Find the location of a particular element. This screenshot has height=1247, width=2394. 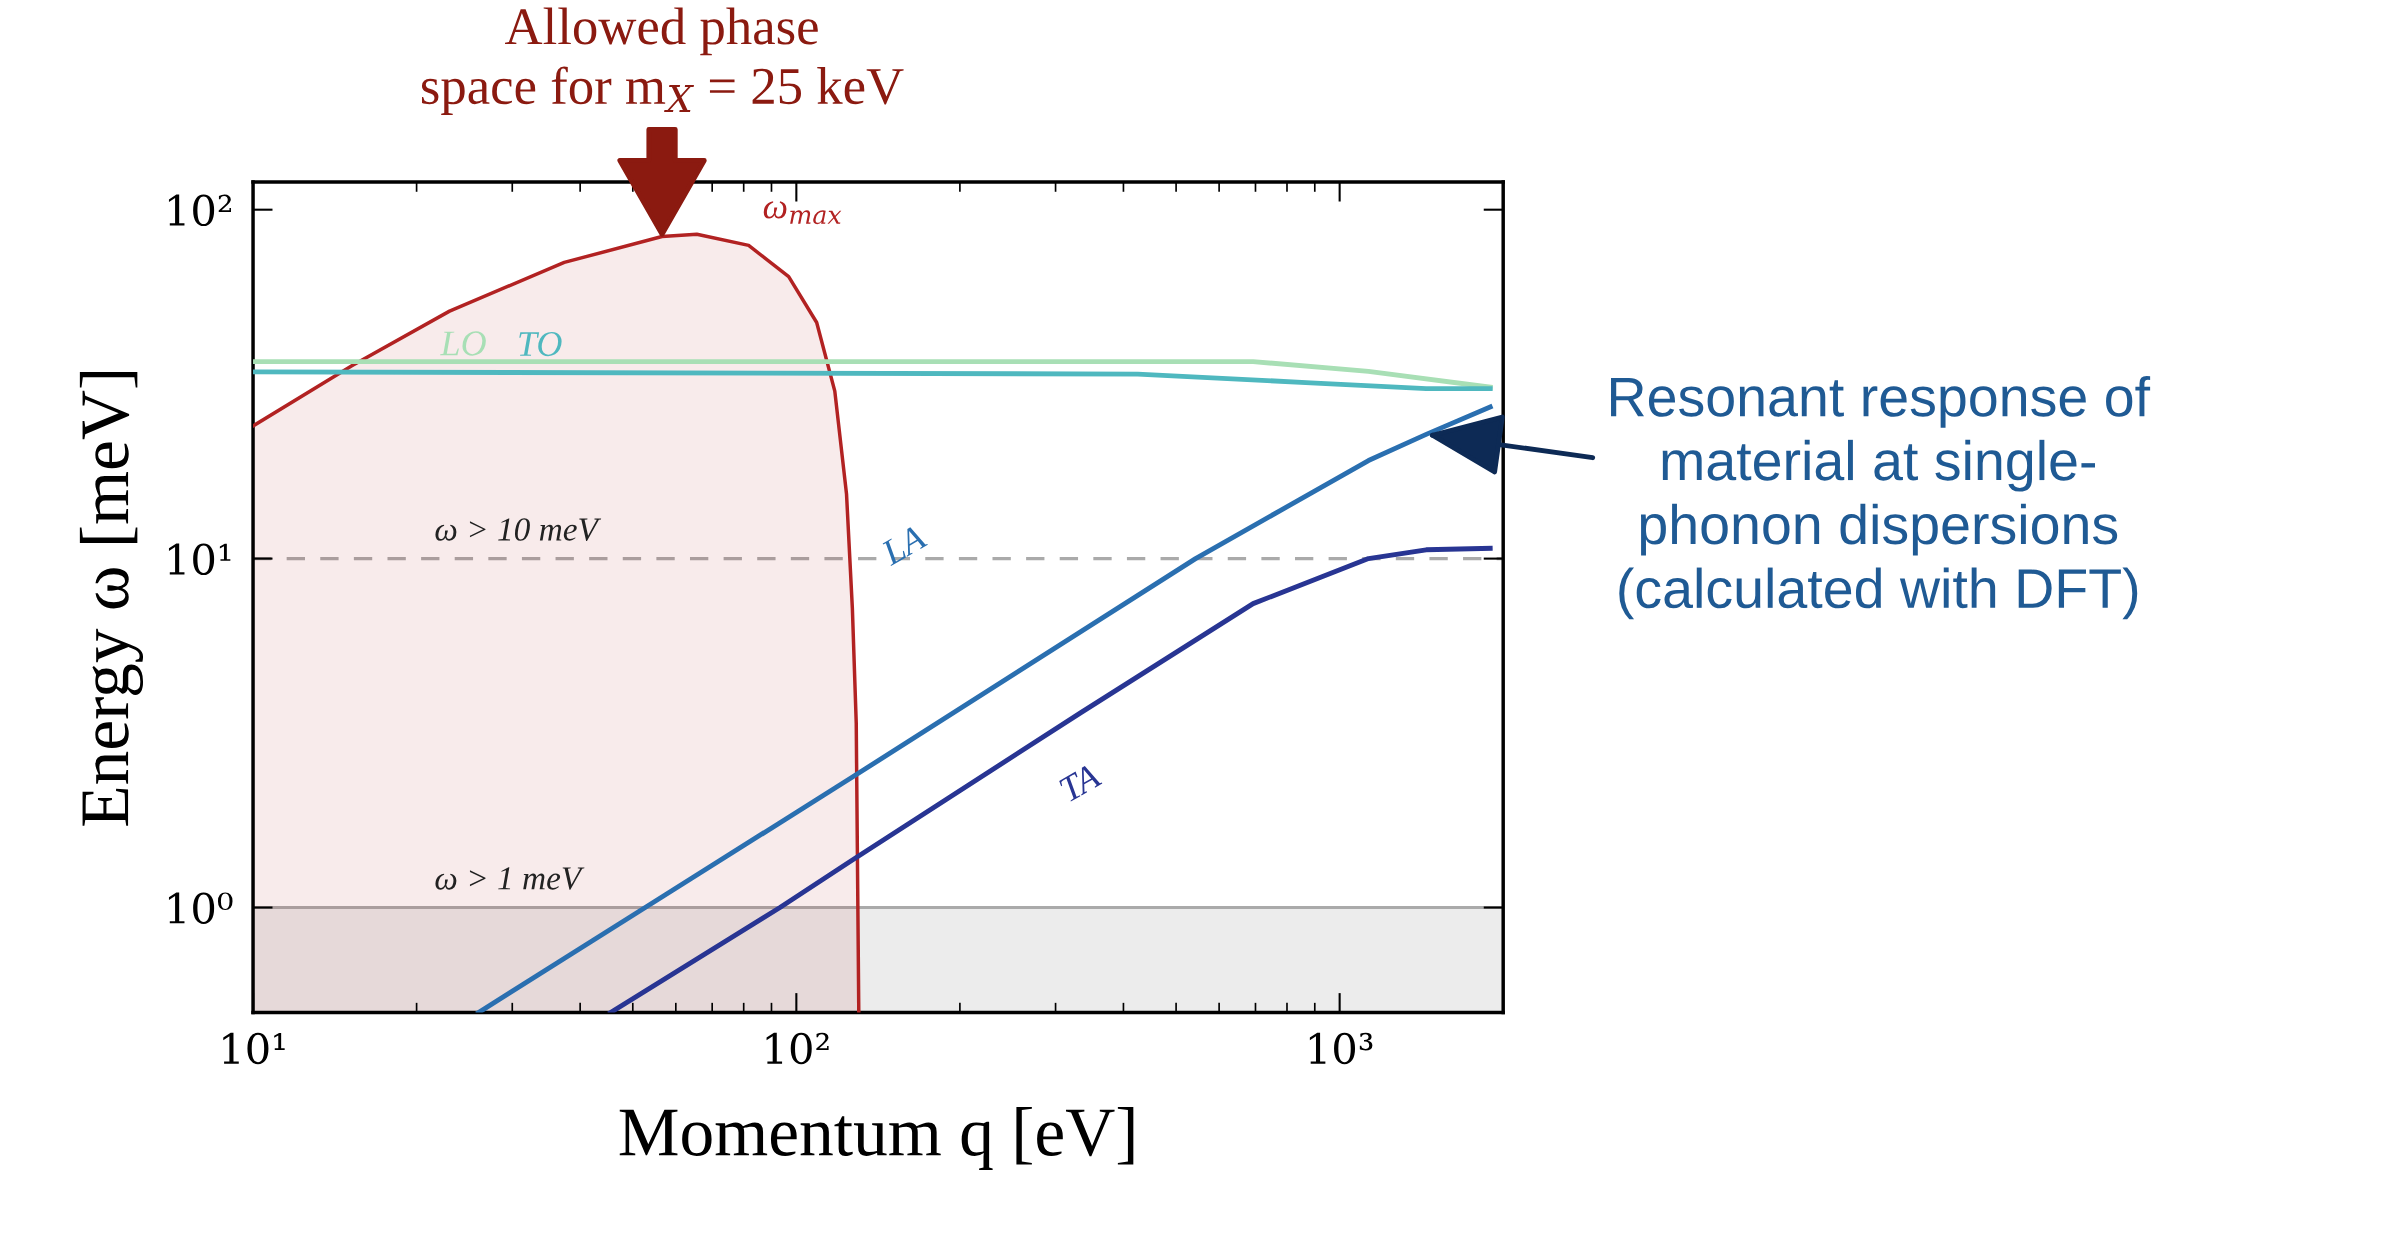

x-tick-label: 10¹ is located at coordinates (254, 1048).